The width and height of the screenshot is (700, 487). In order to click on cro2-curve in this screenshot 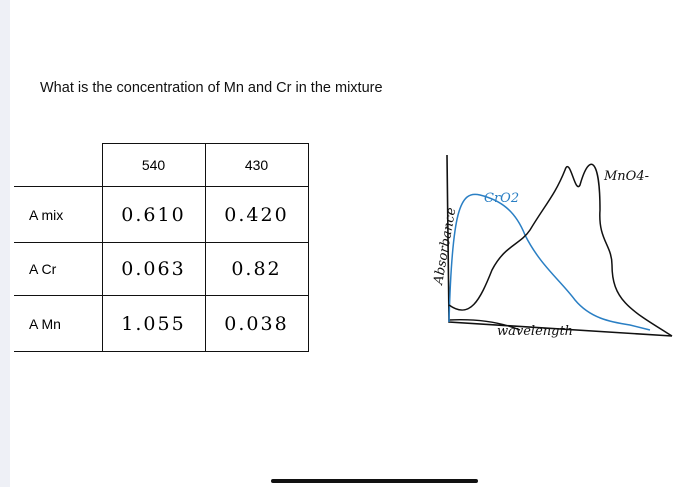, I will do `click(549, 262)`.